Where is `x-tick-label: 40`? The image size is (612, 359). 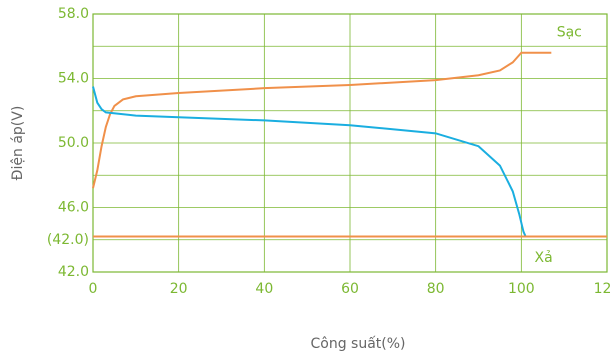
x-tick-label: 40 is located at coordinates (264, 289).